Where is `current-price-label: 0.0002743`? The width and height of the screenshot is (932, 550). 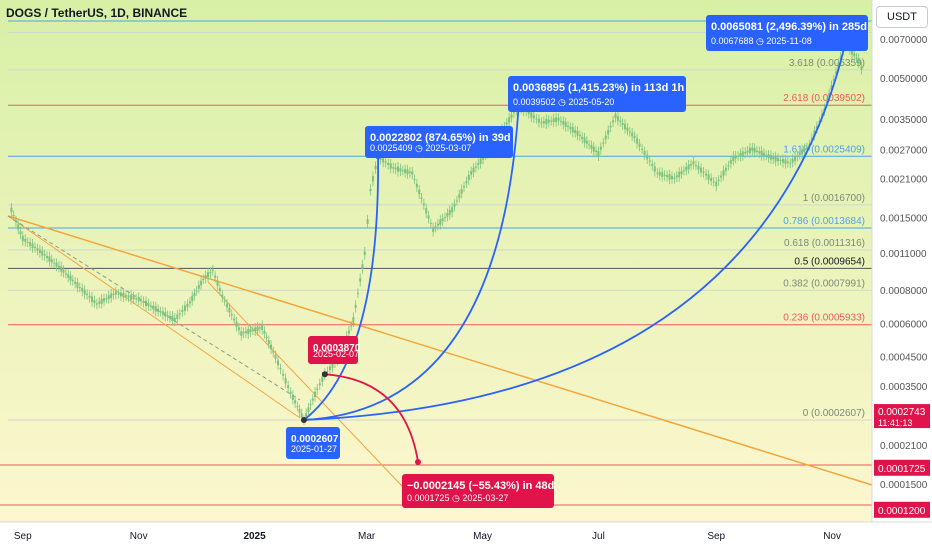
current-price-label: 0.0002743 is located at coordinates (902, 412).